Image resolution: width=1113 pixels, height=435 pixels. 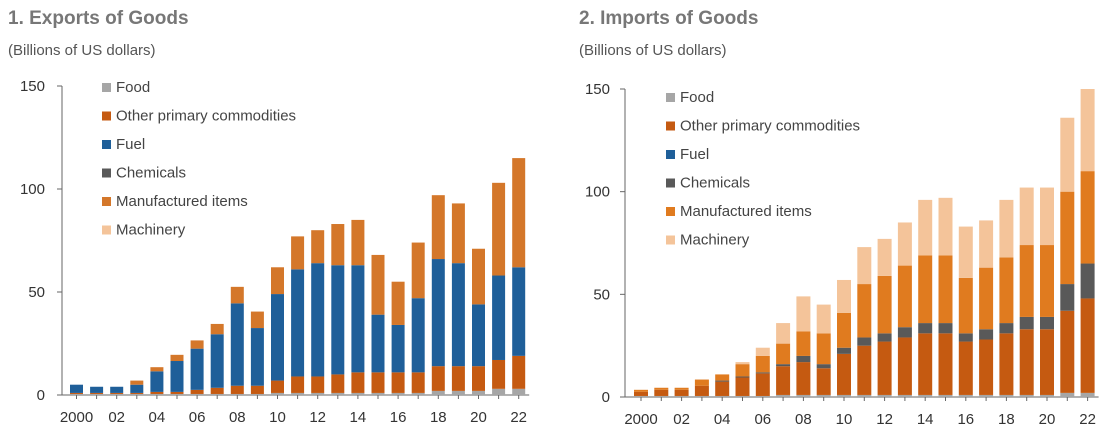 What do you see at coordinates (277, 417) in the screenshot?
I see `x-tick-label: 10` at bounding box center [277, 417].